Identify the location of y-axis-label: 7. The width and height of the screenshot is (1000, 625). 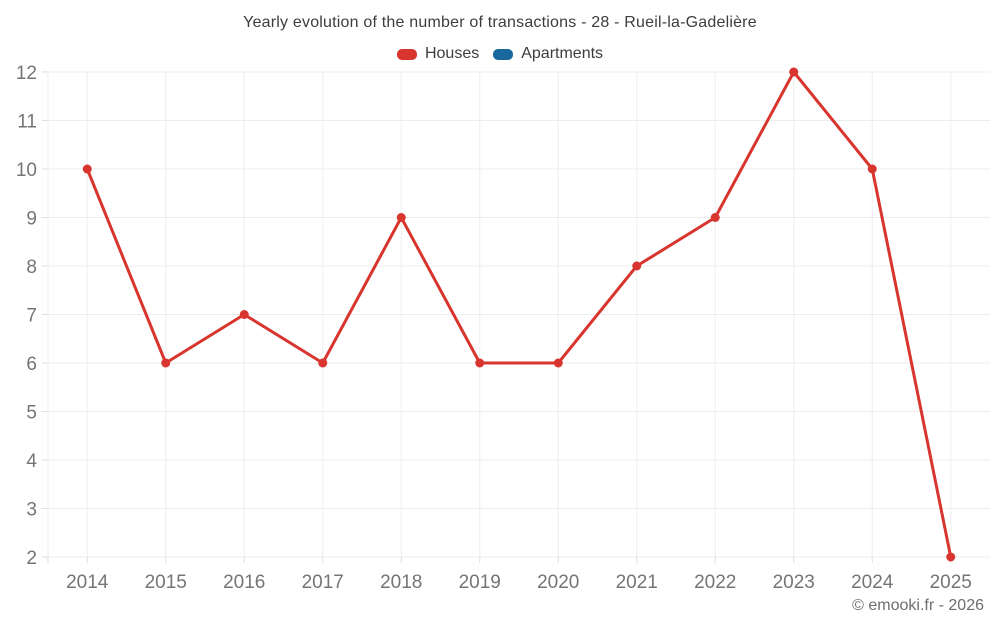
(31, 316).